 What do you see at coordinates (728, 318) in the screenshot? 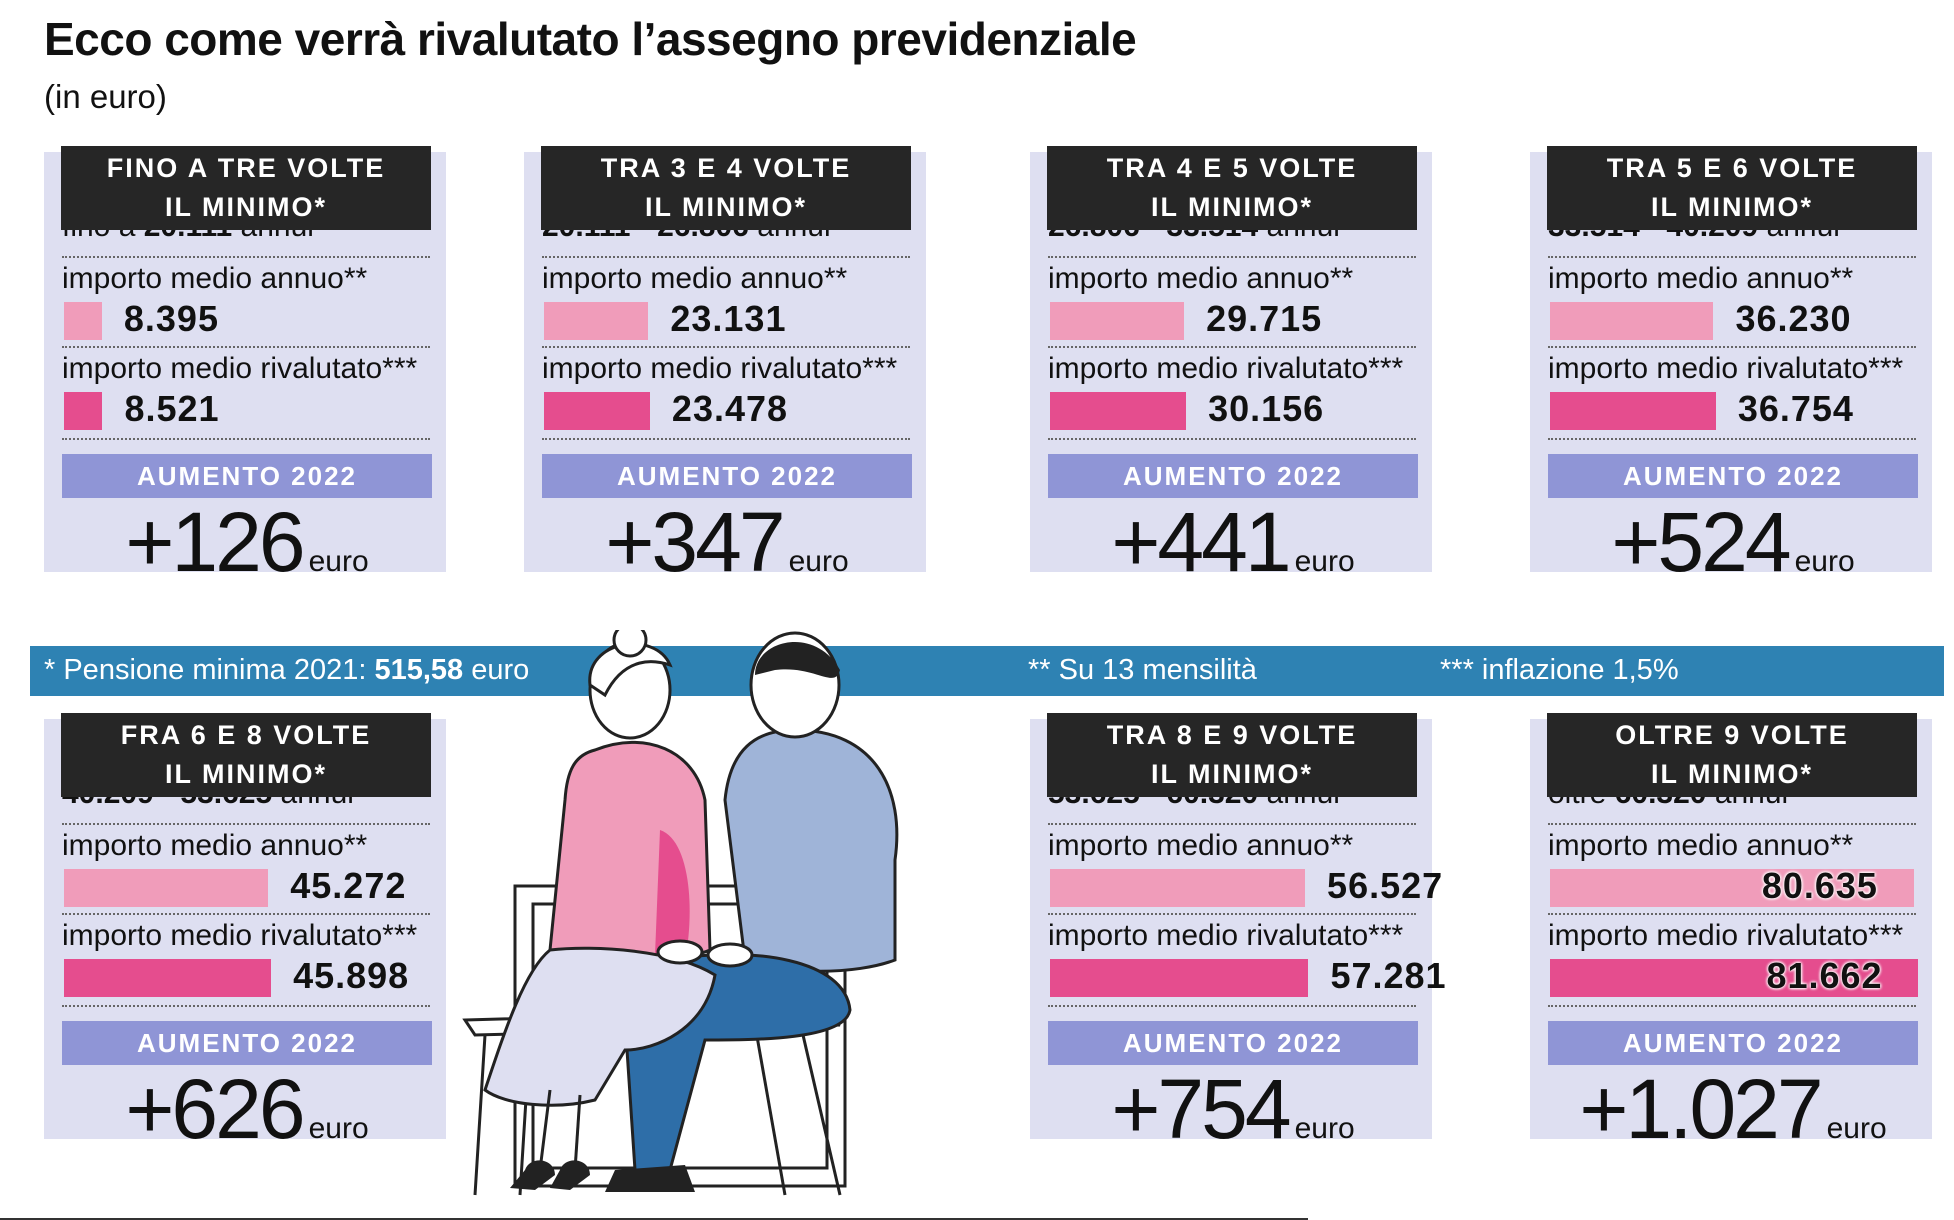
I see `annual-value: 23.131` at bounding box center [728, 318].